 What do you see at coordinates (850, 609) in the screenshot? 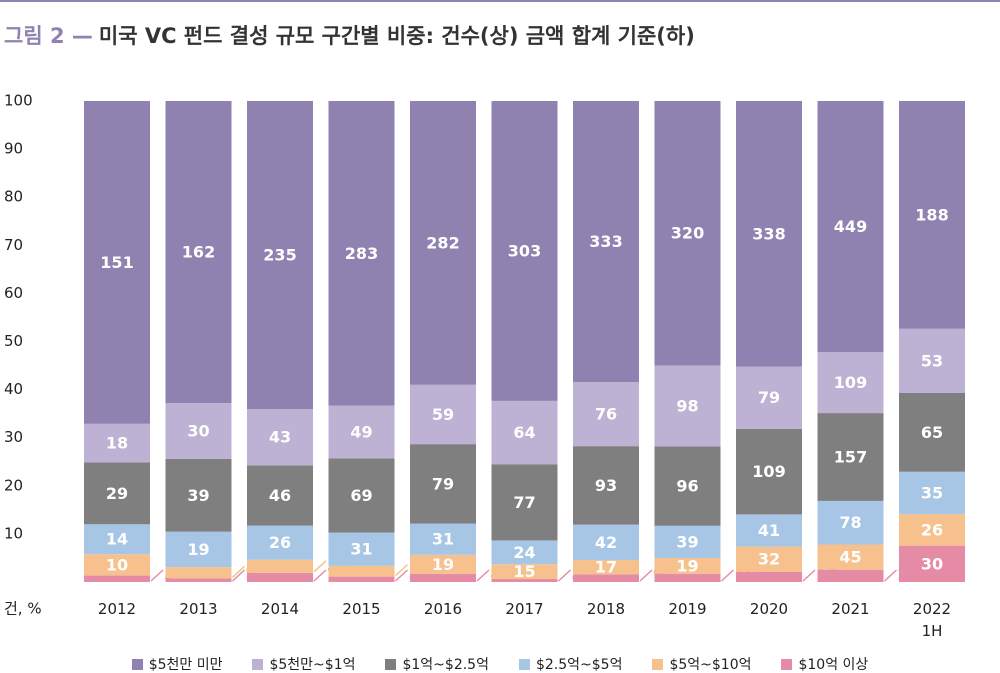
I see `x-tick-label: 2021` at bounding box center [850, 609].